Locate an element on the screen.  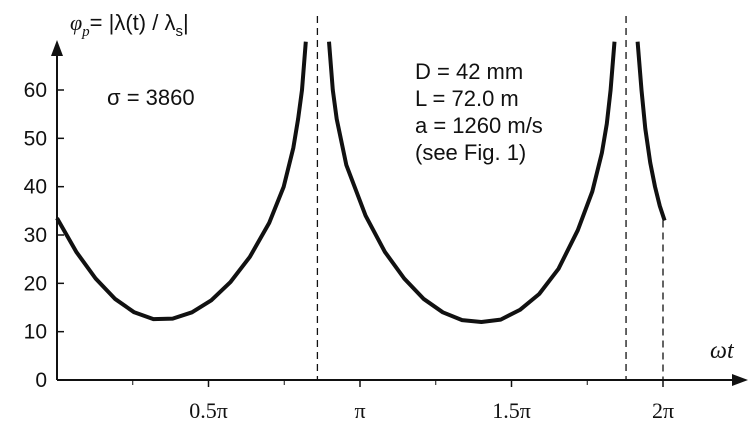
x-tick-label: 2π is located at coordinates (663, 410).